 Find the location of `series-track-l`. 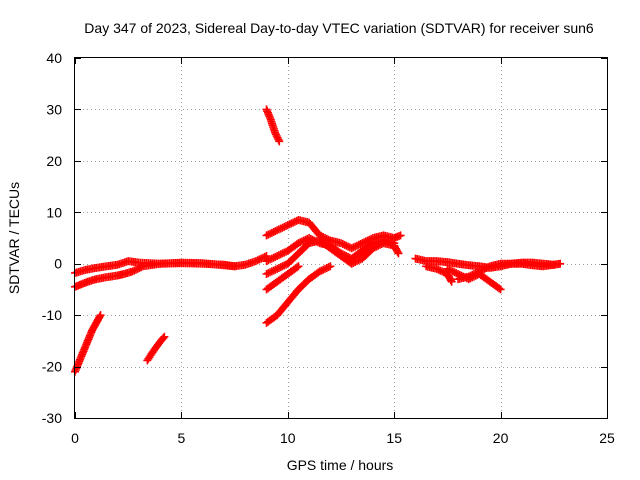

series-track-l is located at coordinates (439, 274).